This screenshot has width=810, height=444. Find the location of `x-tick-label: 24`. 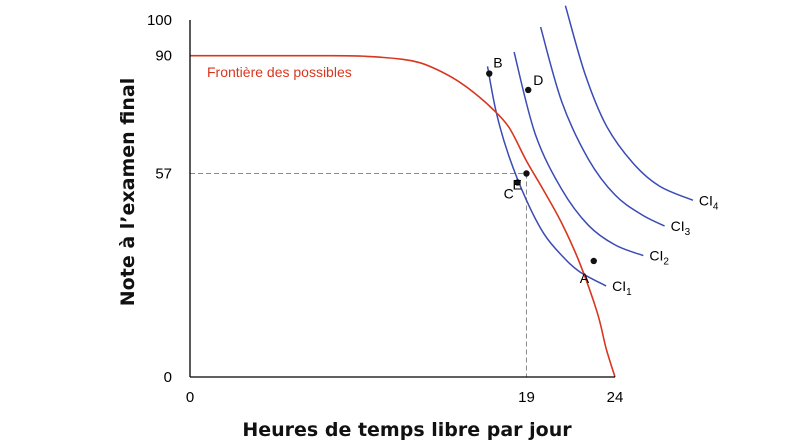

x-tick-label: 24 is located at coordinates (615, 397).